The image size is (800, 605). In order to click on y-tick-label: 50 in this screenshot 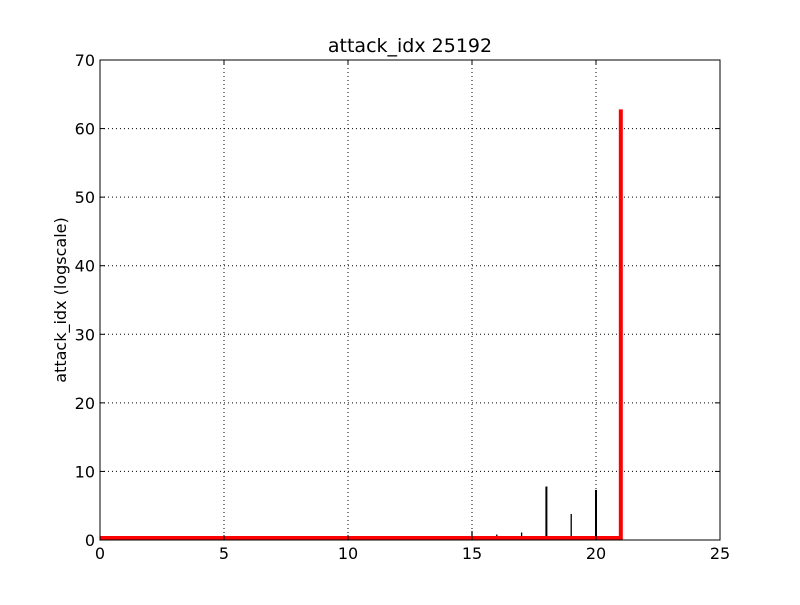, I will do `click(85, 197)`.